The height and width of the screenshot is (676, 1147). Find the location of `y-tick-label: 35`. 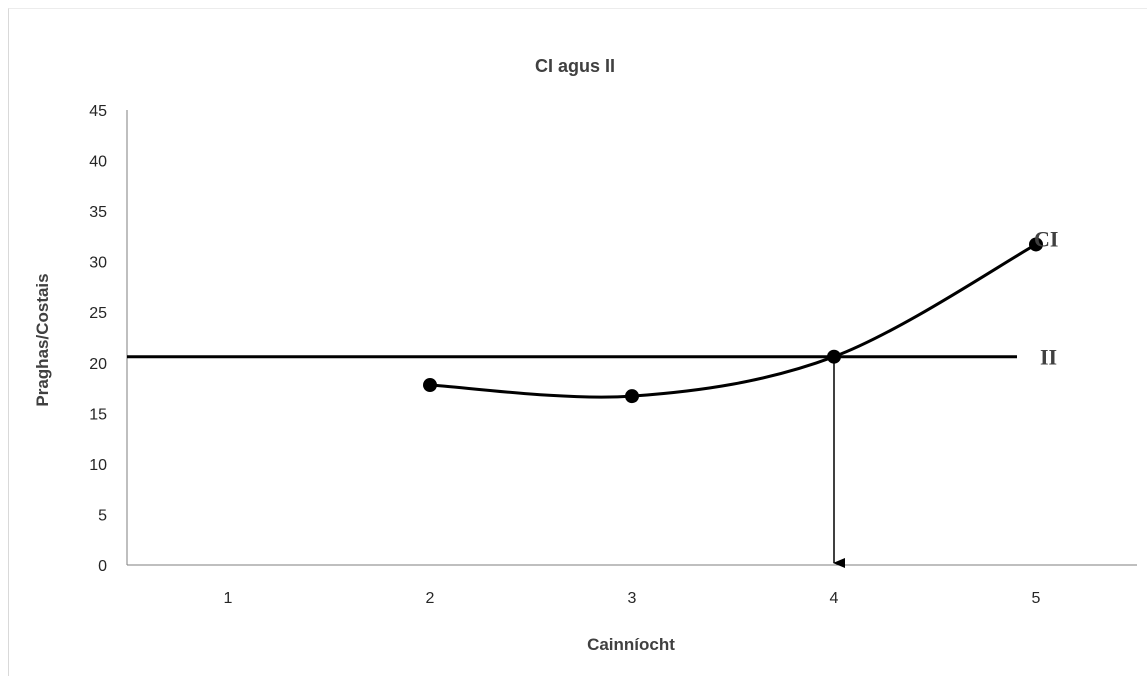

y-tick-label: 35 is located at coordinates (98, 212).